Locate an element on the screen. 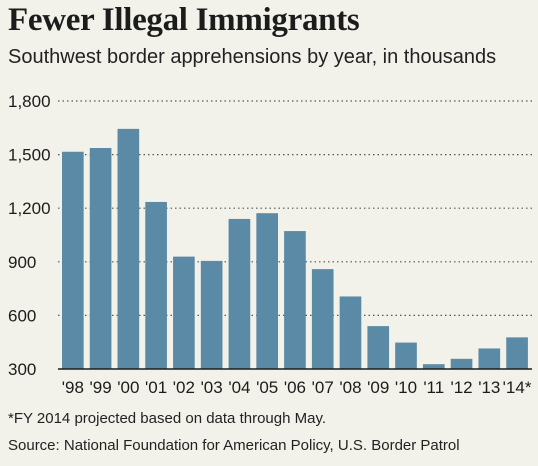 The image size is (538, 466). x-tick-label: '13 is located at coordinates (489, 387).